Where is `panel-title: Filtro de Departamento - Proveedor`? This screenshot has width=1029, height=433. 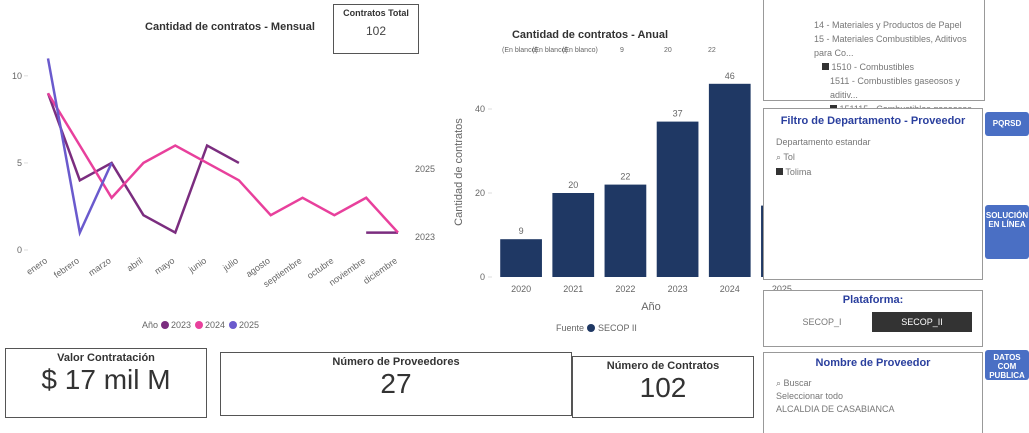 panel-title: Filtro de Departamento - Proveedor is located at coordinates (873, 121).